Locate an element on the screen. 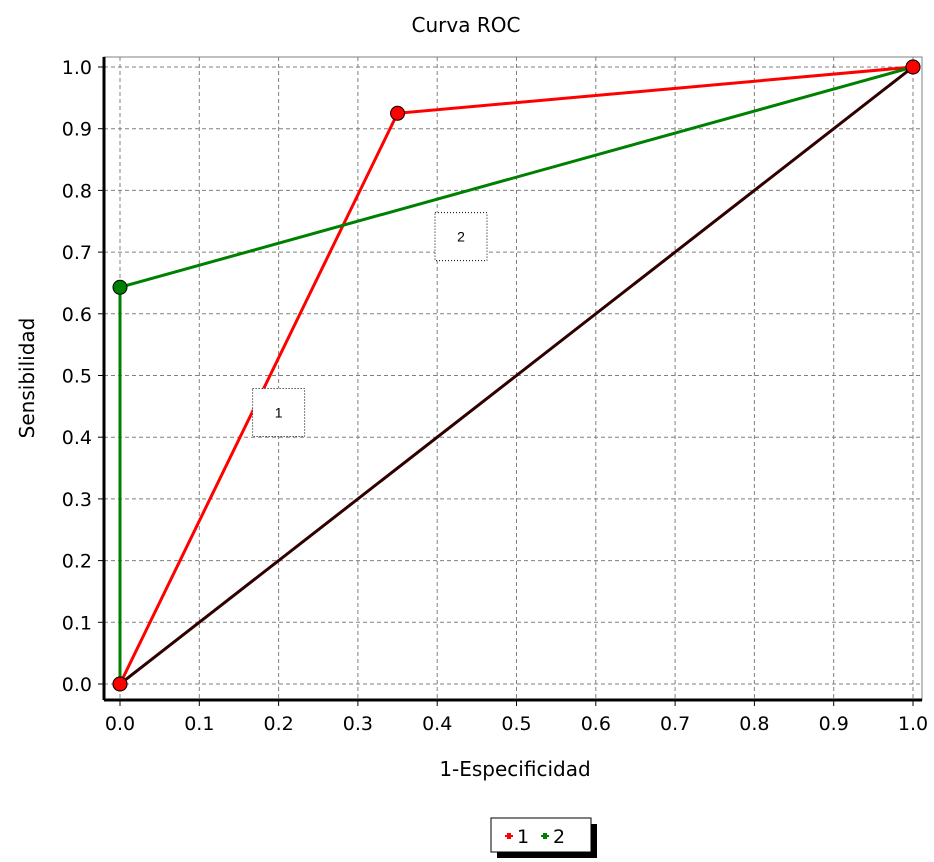  x-tick-label: 0.7 is located at coordinates (675, 724).